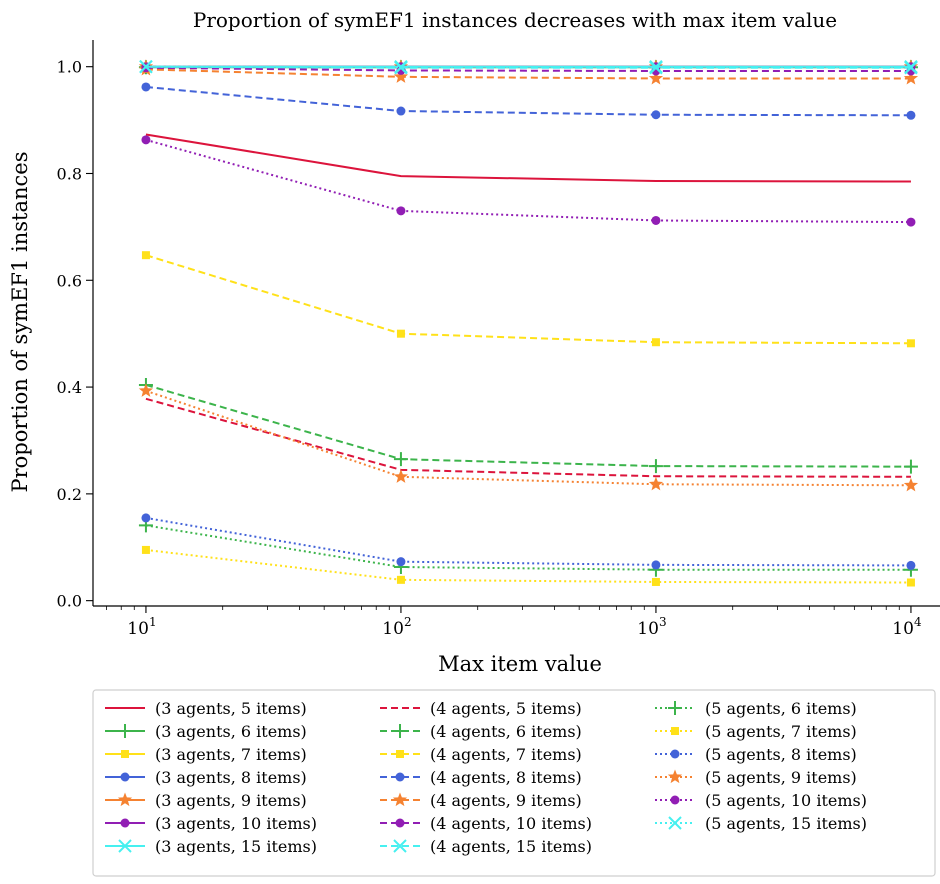  What do you see at coordinates (506, 708) in the screenshot?
I see `legend-label: (4 agents, 5 items)` at bounding box center [506, 708].